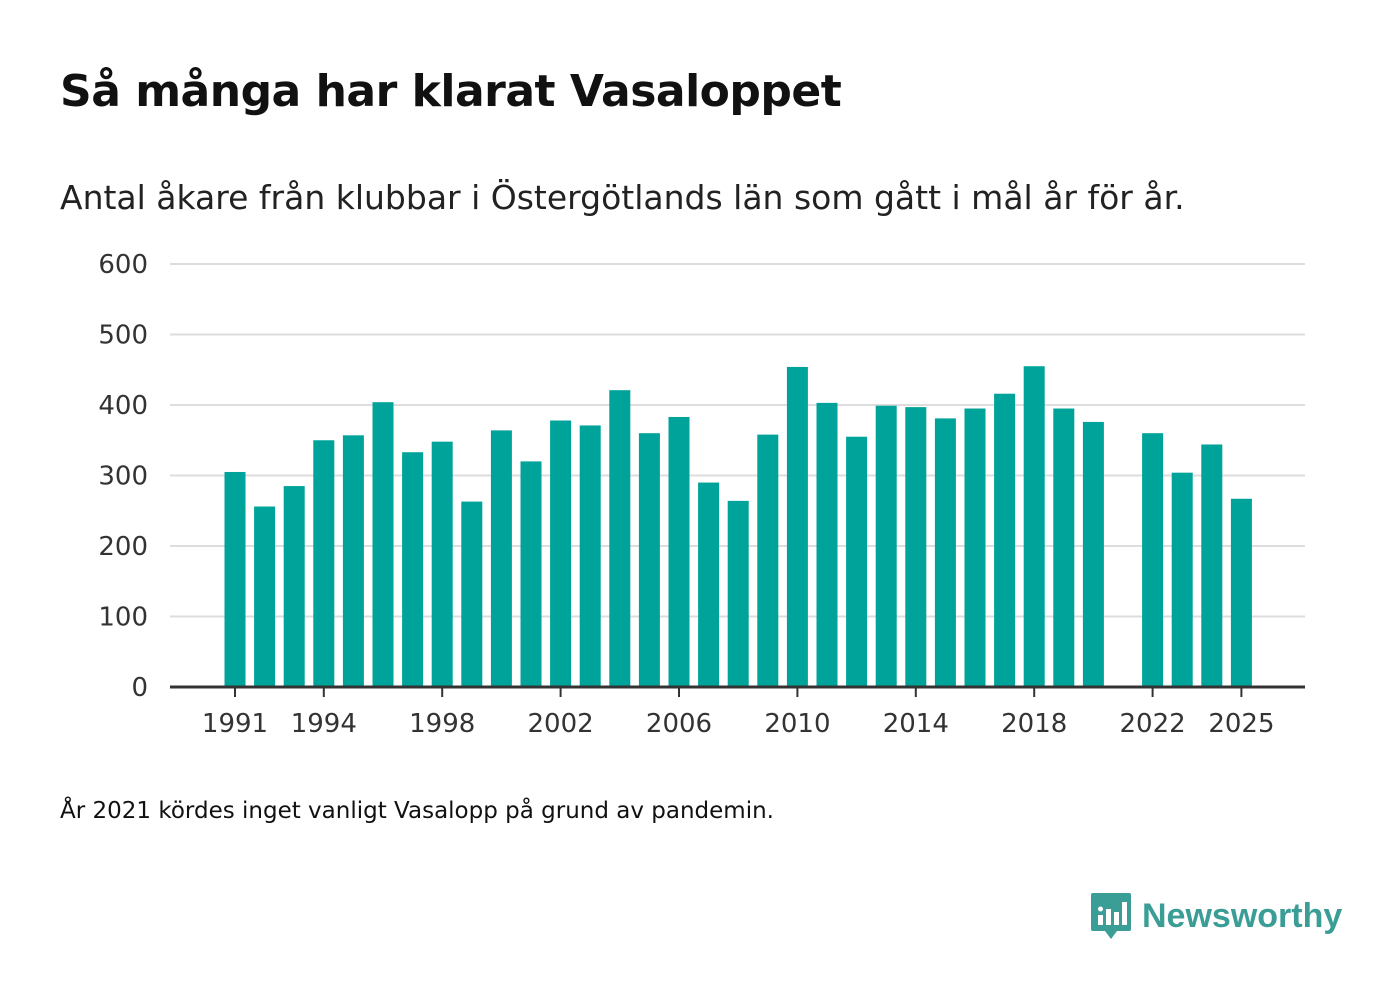 The width and height of the screenshot is (1400, 1000). Describe the element at coordinates (1153, 560) in the screenshot. I see `bar-2022` at that location.